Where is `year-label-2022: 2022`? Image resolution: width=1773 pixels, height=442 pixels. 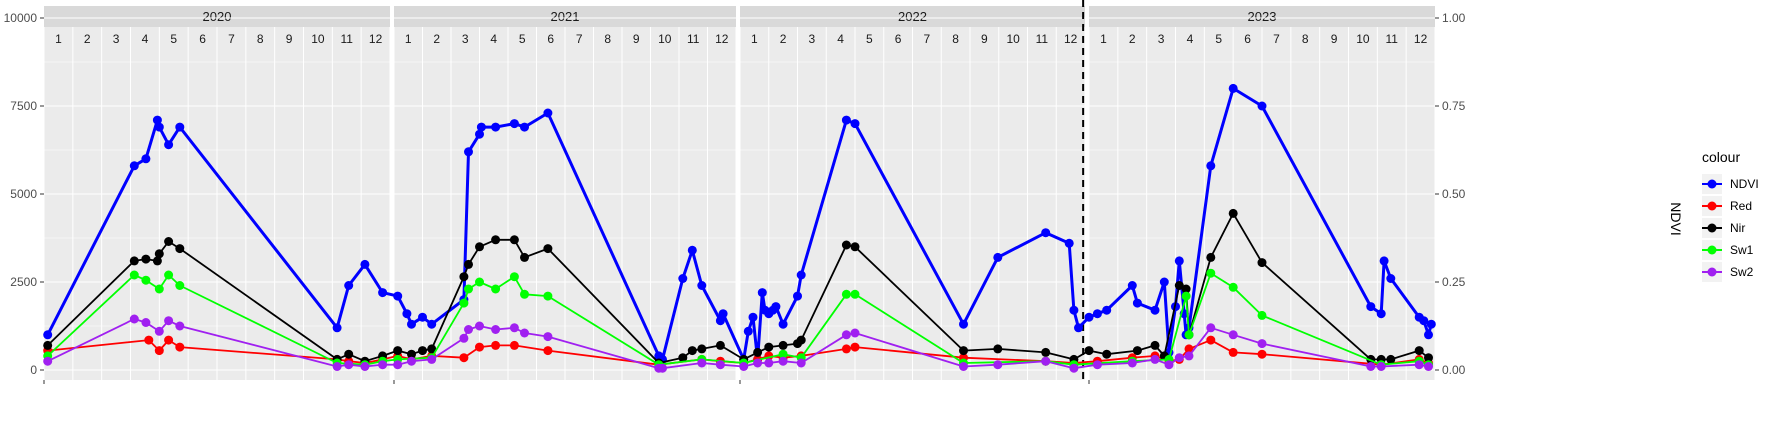 year-label-2022: 2022 is located at coordinates (912, 16).